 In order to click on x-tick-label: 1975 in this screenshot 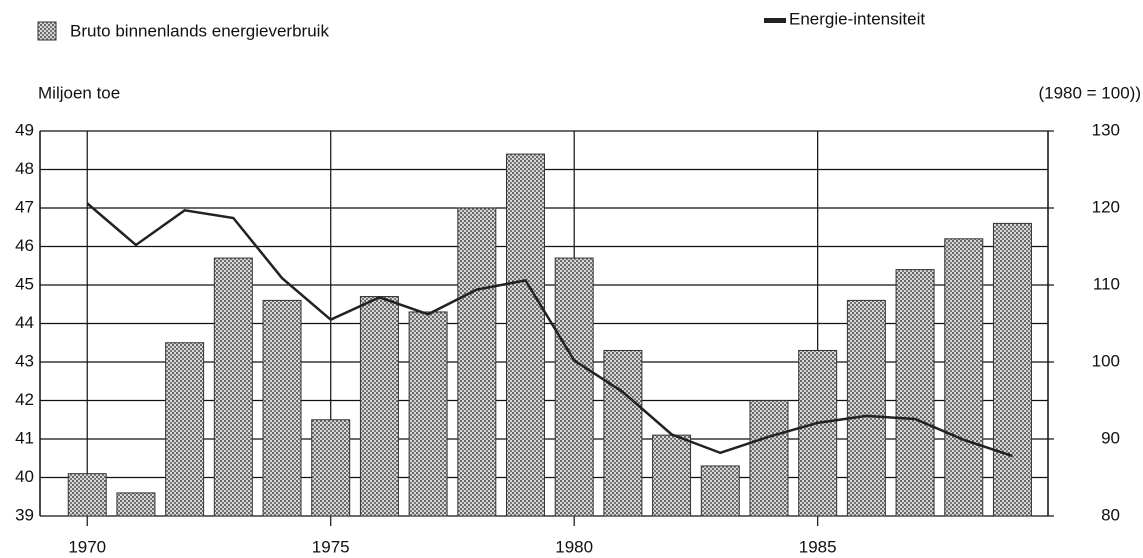, I will do `click(331, 546)`.